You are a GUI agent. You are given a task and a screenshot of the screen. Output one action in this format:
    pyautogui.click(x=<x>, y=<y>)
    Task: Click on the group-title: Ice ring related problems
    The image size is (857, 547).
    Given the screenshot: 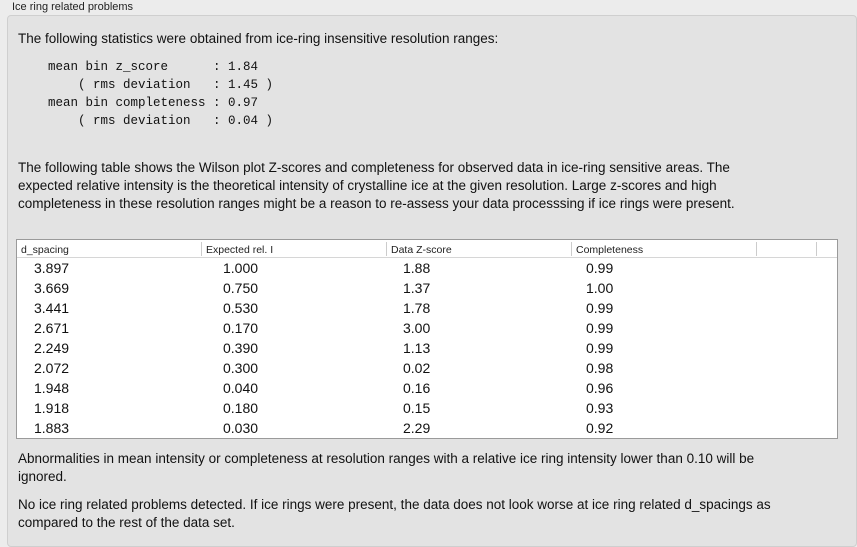 What is the action you would take?
    pyautogui.click(x=73, y=7)
    